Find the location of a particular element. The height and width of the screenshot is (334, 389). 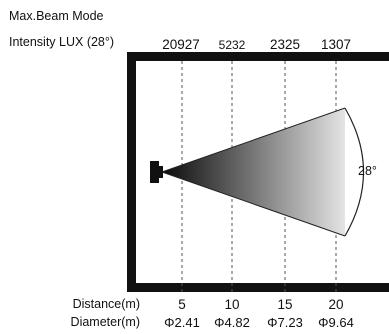

fixture-lens is located at coordinates (160, 172).